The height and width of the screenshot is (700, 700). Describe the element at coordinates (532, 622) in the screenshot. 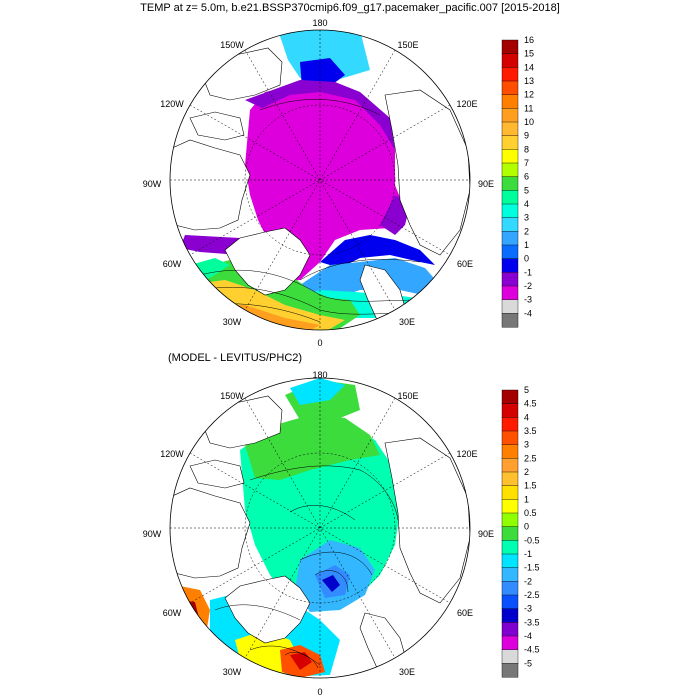

I see `colorbar-label: -3.5` at that location.